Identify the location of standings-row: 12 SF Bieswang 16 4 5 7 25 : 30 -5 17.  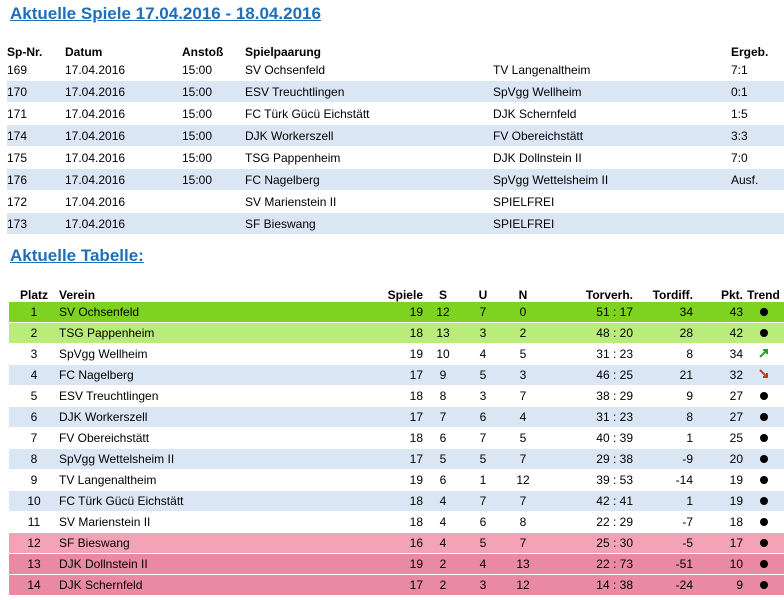
(396, 543).